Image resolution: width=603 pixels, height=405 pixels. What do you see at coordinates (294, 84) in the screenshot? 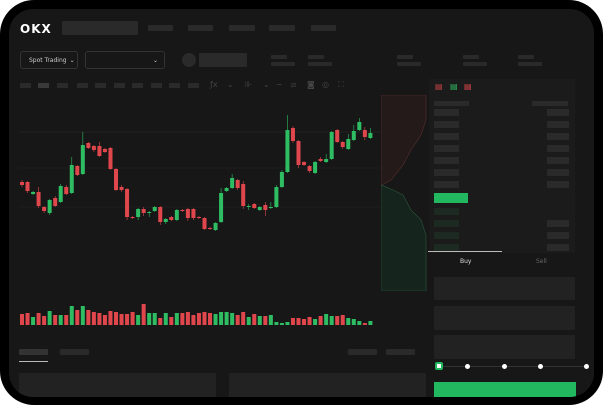
I see `ruler-icon: ⧄` at bounding box center [294, 84].